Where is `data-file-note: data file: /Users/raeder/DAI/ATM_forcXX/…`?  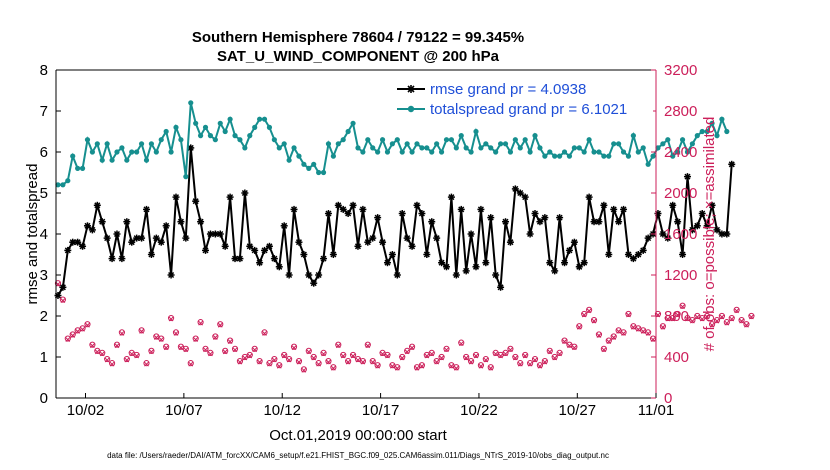
data-file-note: data file: /Users/raeder/DAI/ATM_forcXX/… is located at coordinates (358, 455).